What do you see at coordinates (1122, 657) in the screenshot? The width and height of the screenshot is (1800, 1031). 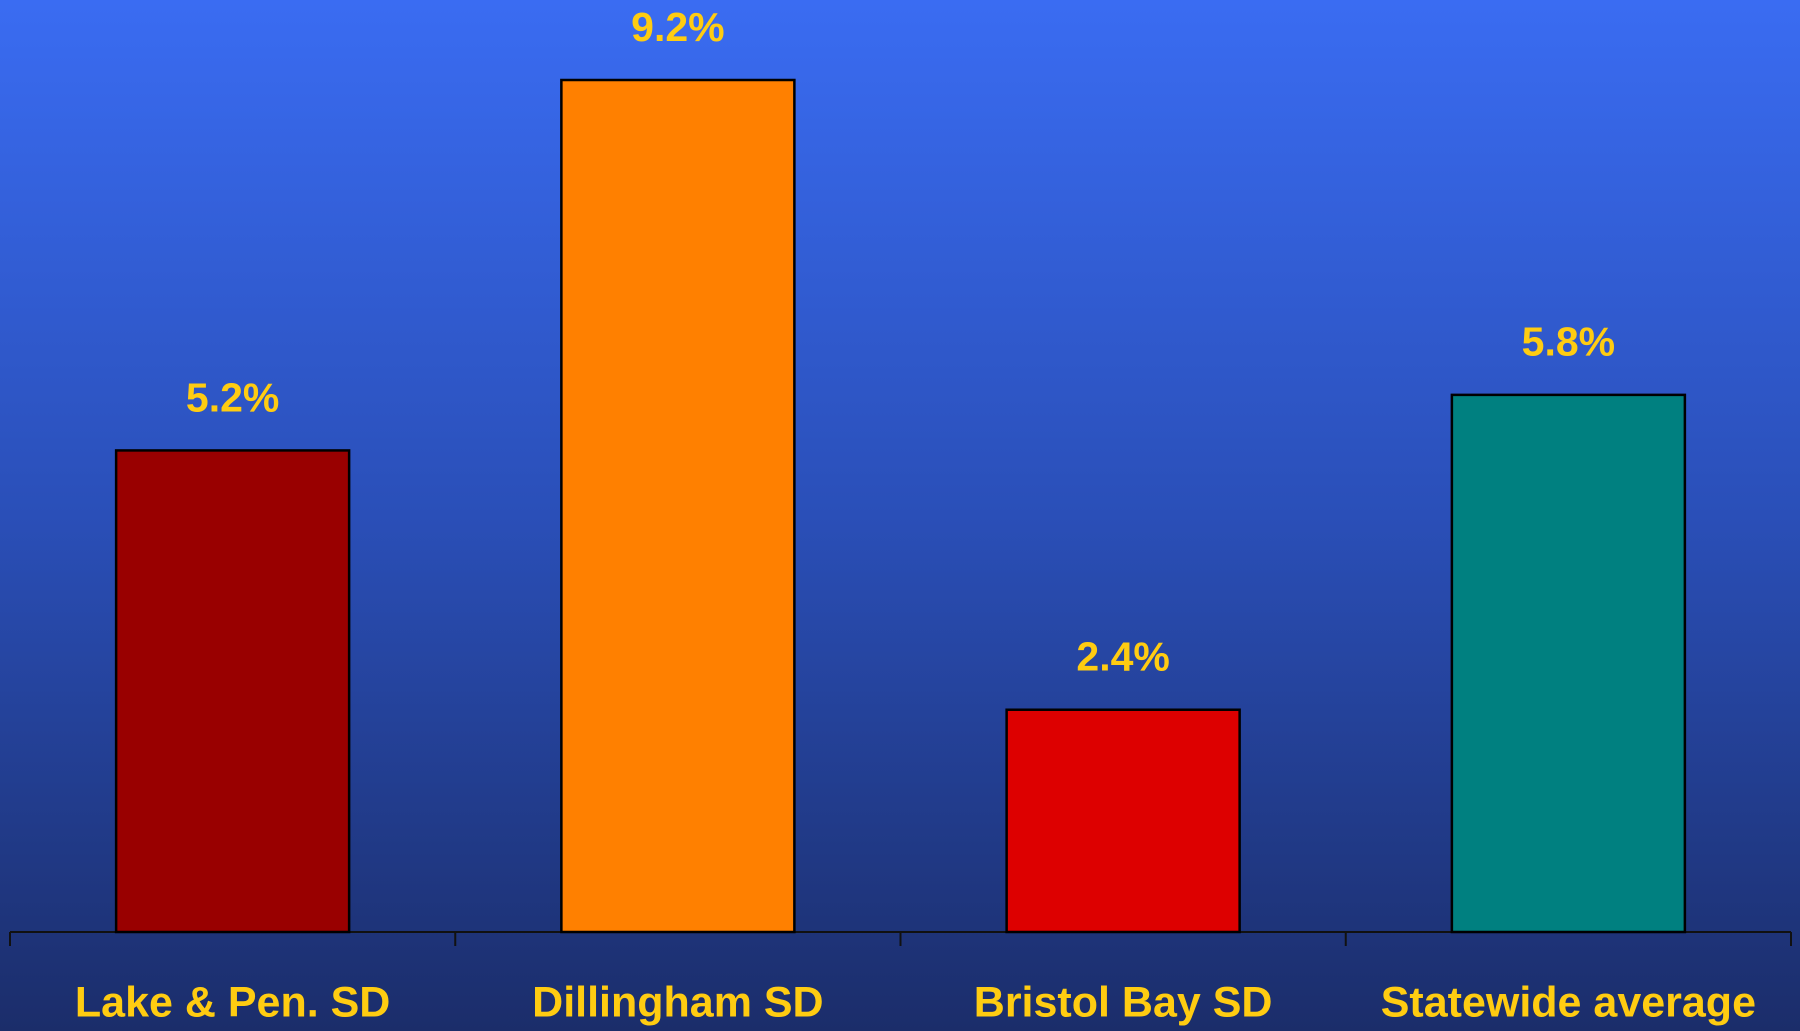 I see `value-label: 2.4%` at bounding box center [1122, 657].